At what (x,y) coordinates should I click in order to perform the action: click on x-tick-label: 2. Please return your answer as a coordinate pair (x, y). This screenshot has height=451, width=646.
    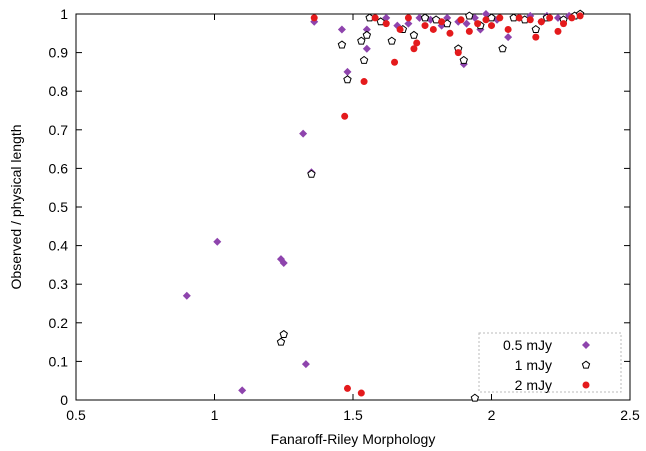
    Looking at the image, I should click on (492, 415).